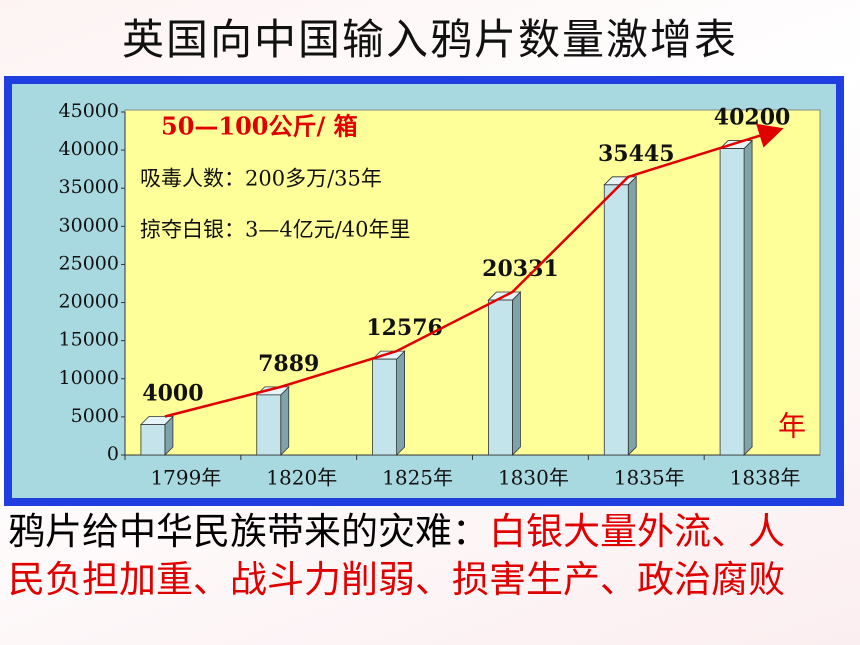  What do you see at coordinates (89, 149) in the screenshot?
I see `y-tick-label: 40000` at bounding box center [89, 149].